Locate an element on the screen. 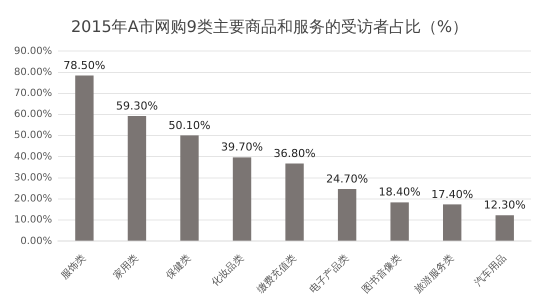 The width and height of the screenshot is (555, 307). data-label: 39.70% is located at coordinates (242, 147).